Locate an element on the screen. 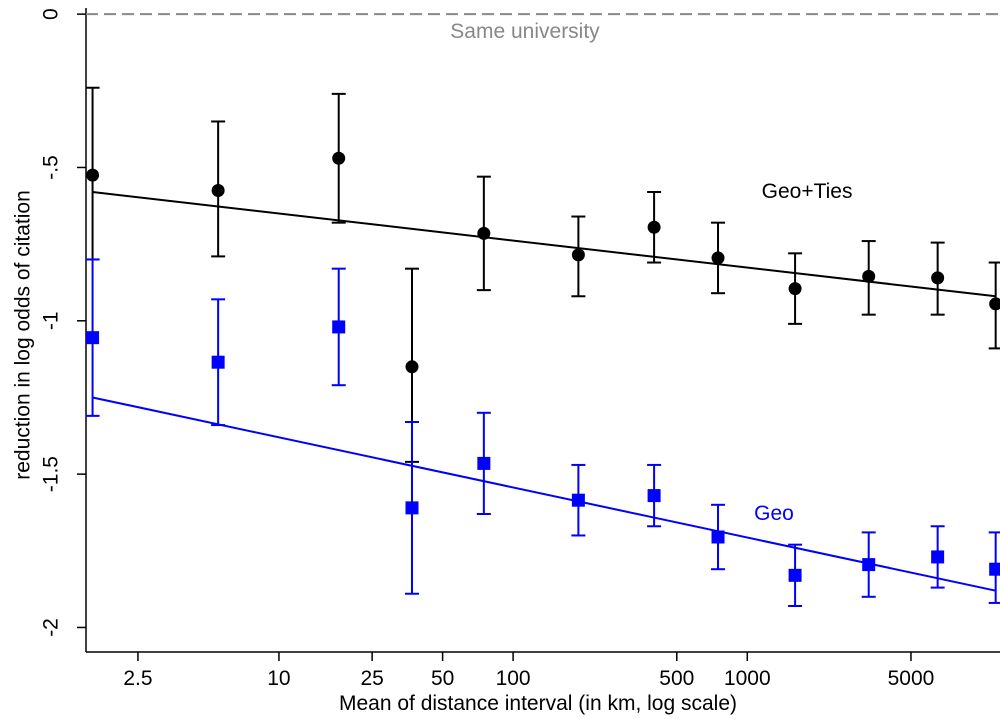 The image size is (1000, 719). x-tick-label: 2.5 is located at coordinates (137, 678).